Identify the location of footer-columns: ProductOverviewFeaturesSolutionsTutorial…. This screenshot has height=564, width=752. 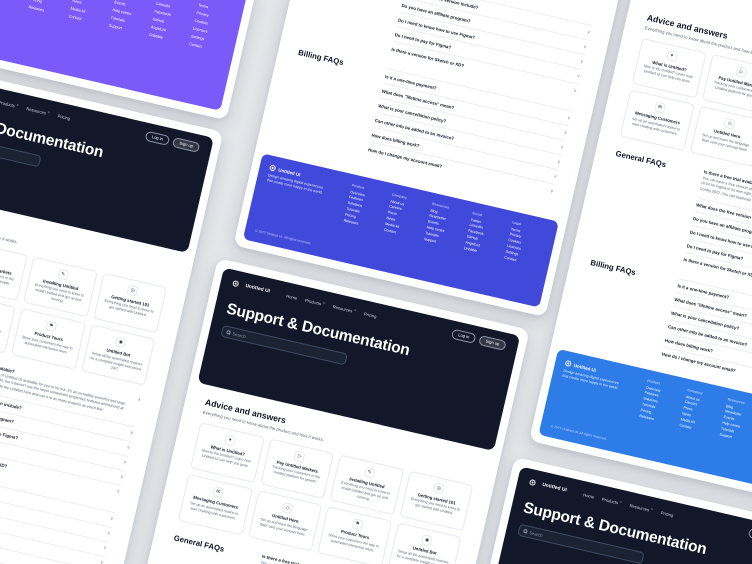
(126, 50).